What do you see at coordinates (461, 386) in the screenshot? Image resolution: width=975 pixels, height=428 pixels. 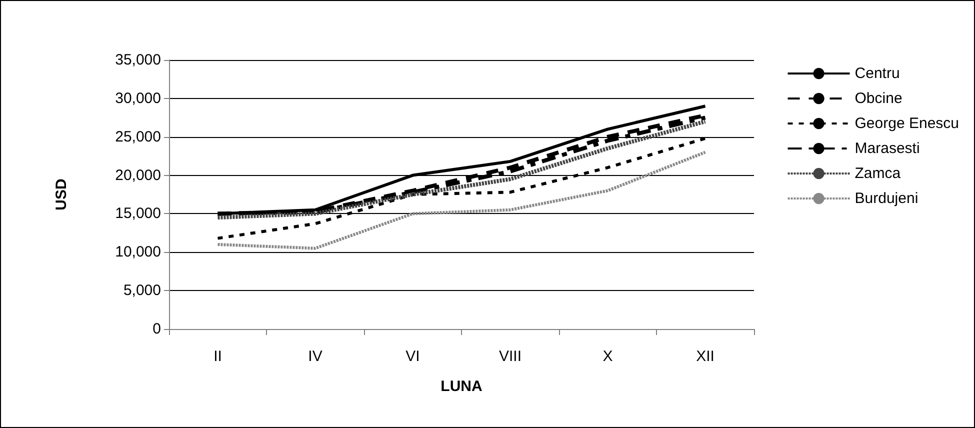 I see `x-axis-title: LUNA` at bounding box center [461, 386].